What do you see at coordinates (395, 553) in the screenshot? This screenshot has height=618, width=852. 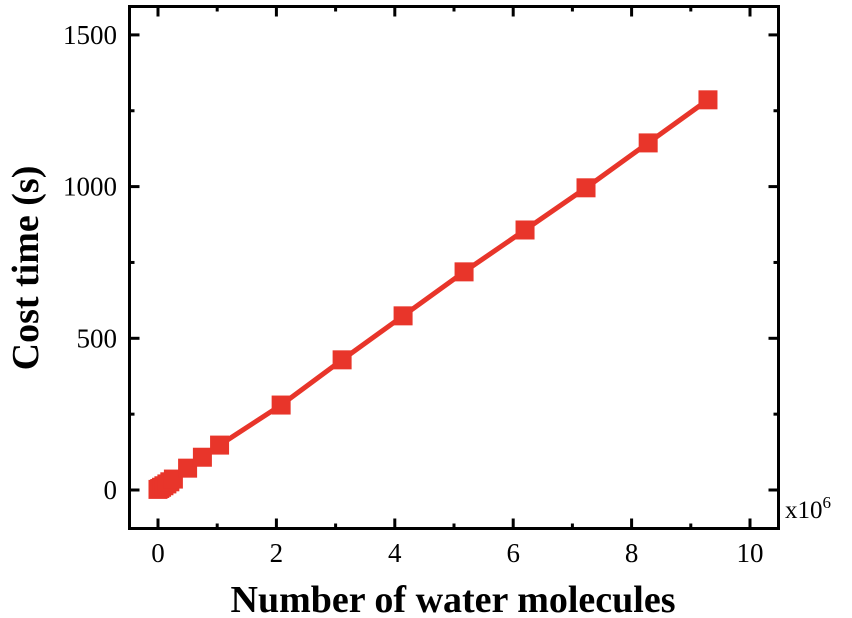 I see `x-tick-label: 4` at bounding box center [395, 553].